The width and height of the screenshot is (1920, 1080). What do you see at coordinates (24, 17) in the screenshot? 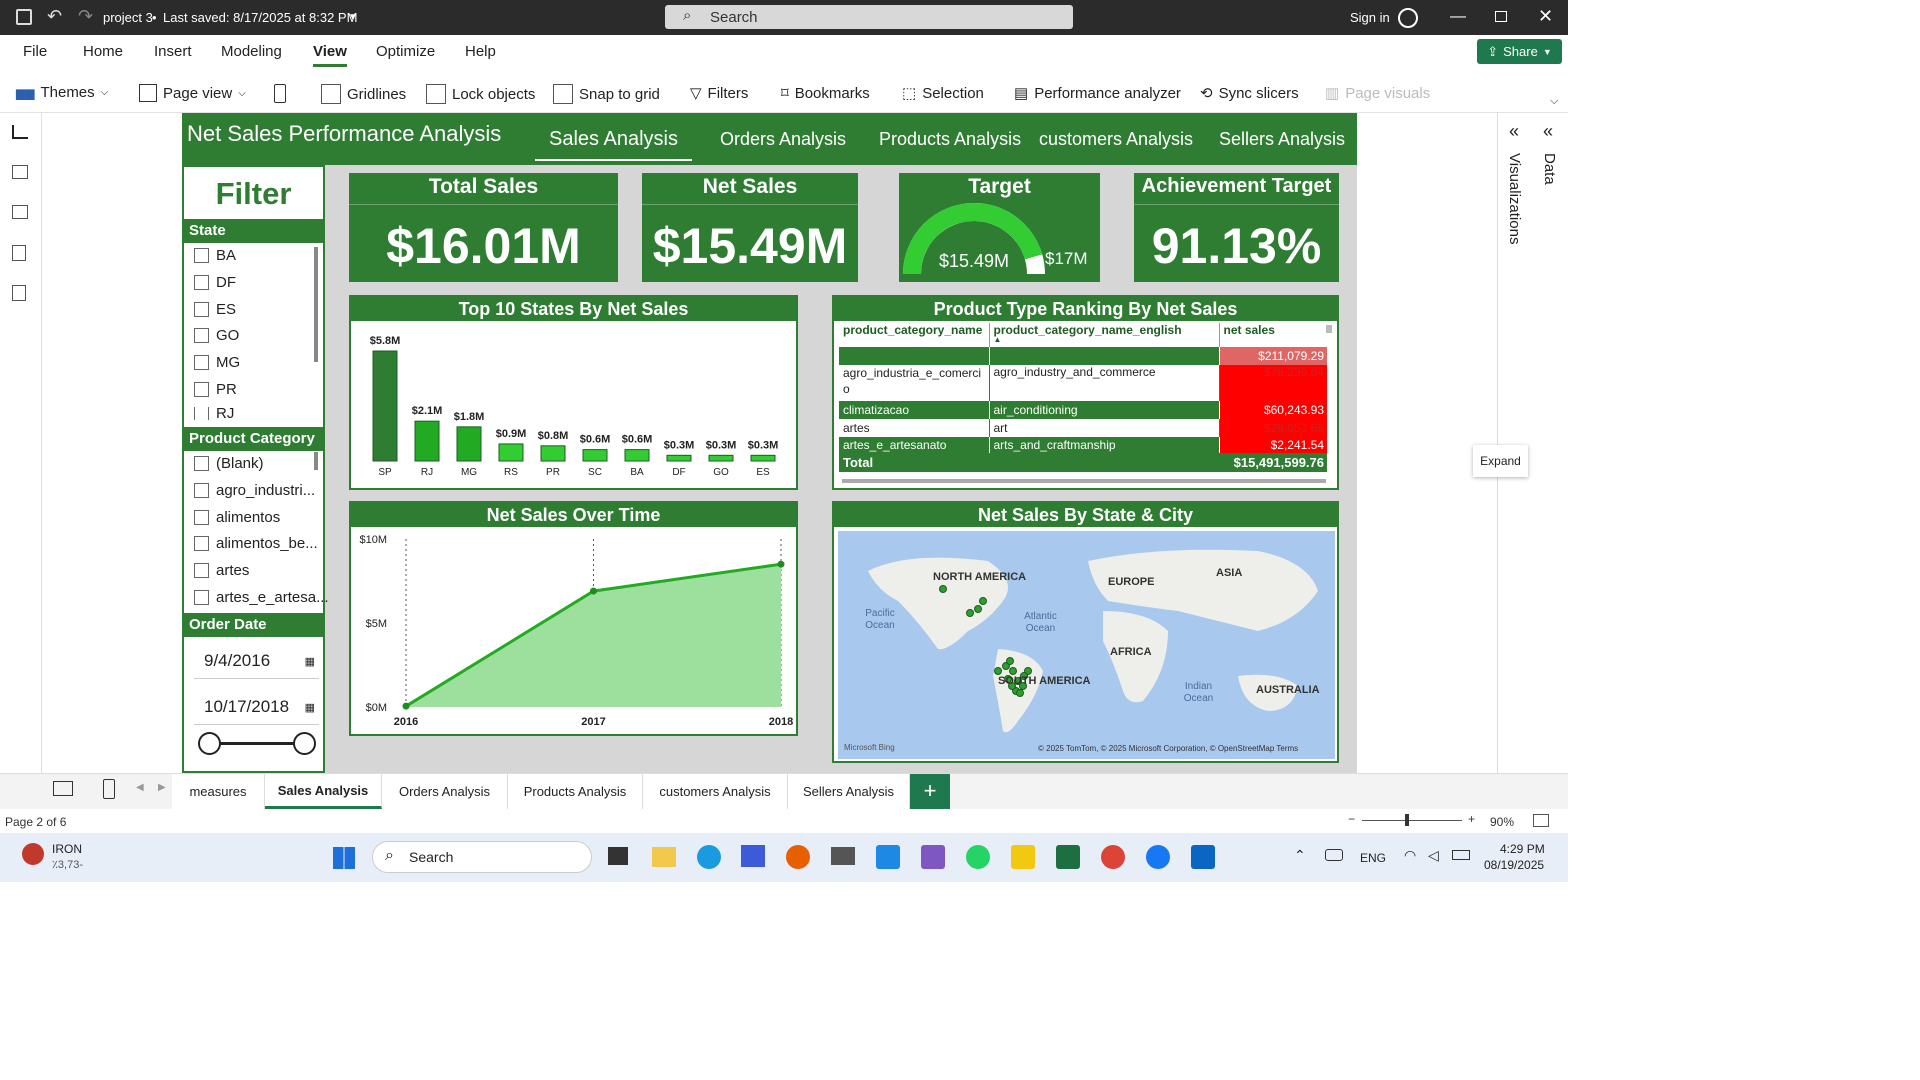
I see `save-icon` at bounding box center [24, 17].